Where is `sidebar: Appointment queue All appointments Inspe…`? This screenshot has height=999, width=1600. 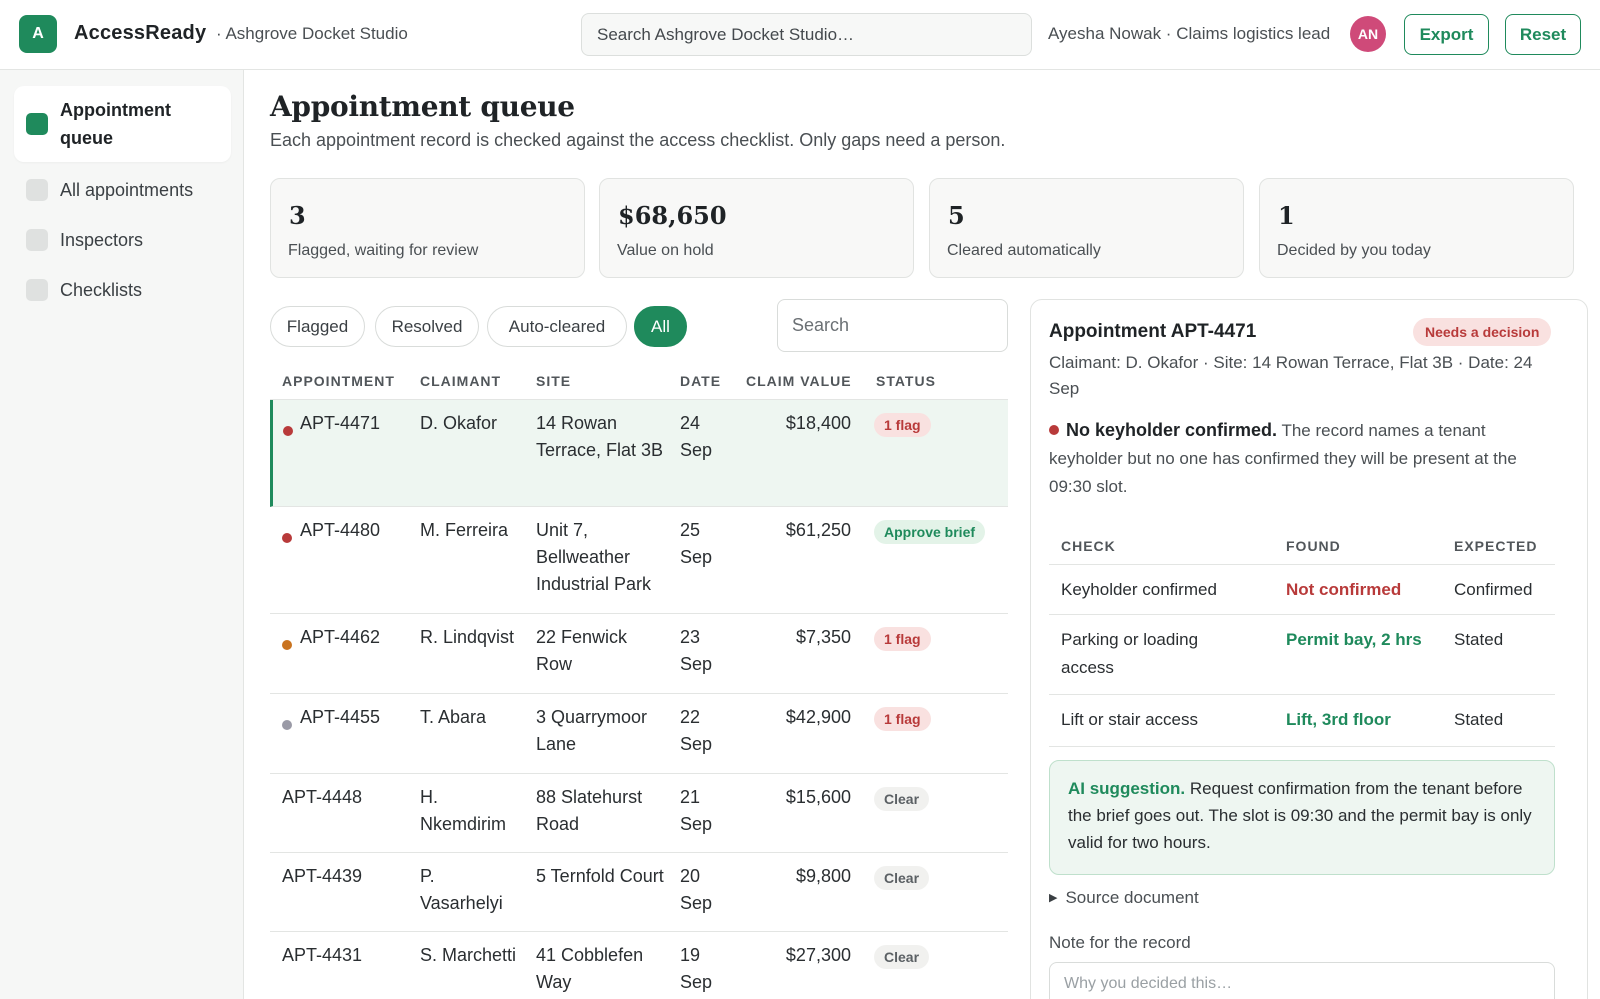
sidebar: Appointment queue All appointments Inspe… is located at coordinates (122, 534).